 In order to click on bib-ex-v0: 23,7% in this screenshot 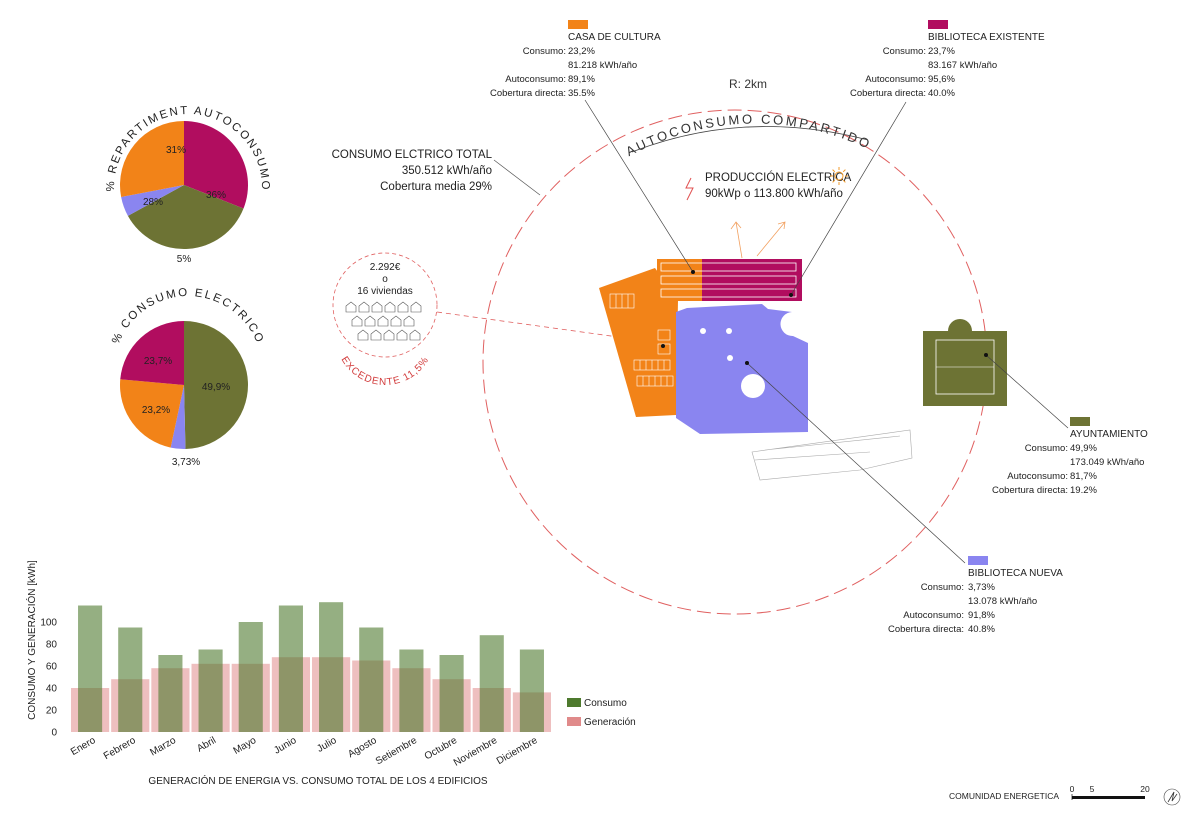, I will do `click(941, 51)`.